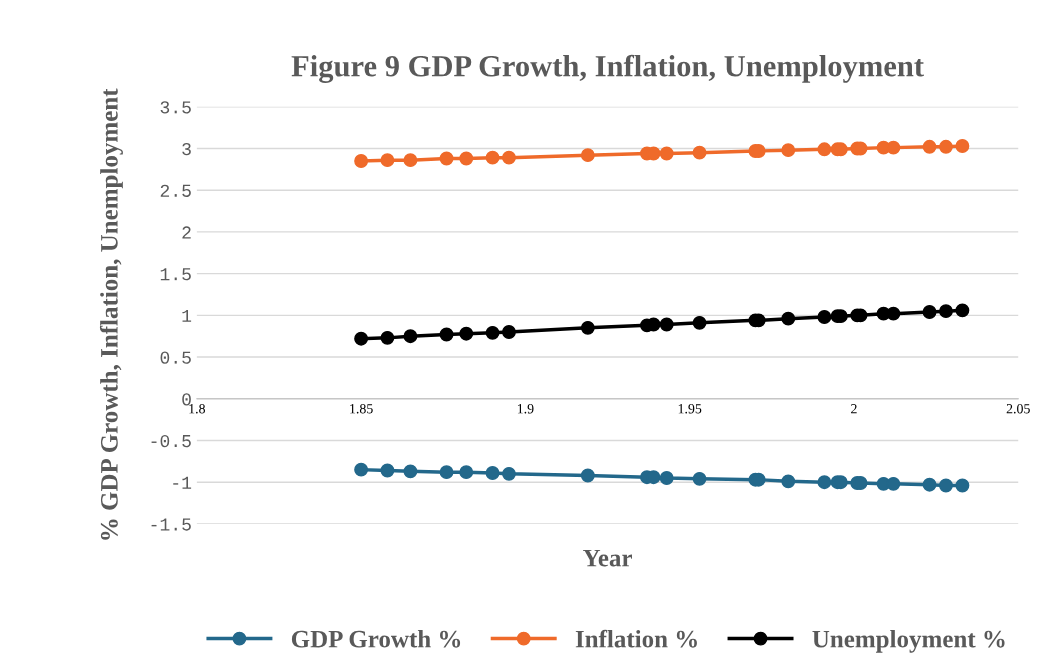 Image resolution: width=1064 pixels, height=659 pixels. Describe the element at coordinates (187, 315) in the screenshot. I see `y-tick-label: 1` at that location.